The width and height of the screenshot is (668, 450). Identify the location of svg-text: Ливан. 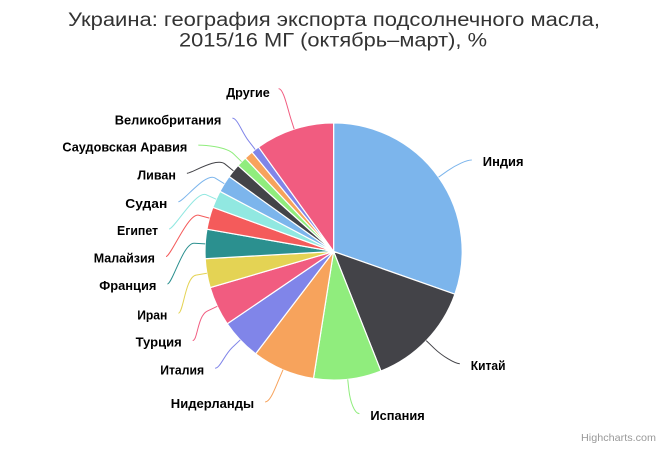
(156, 175).